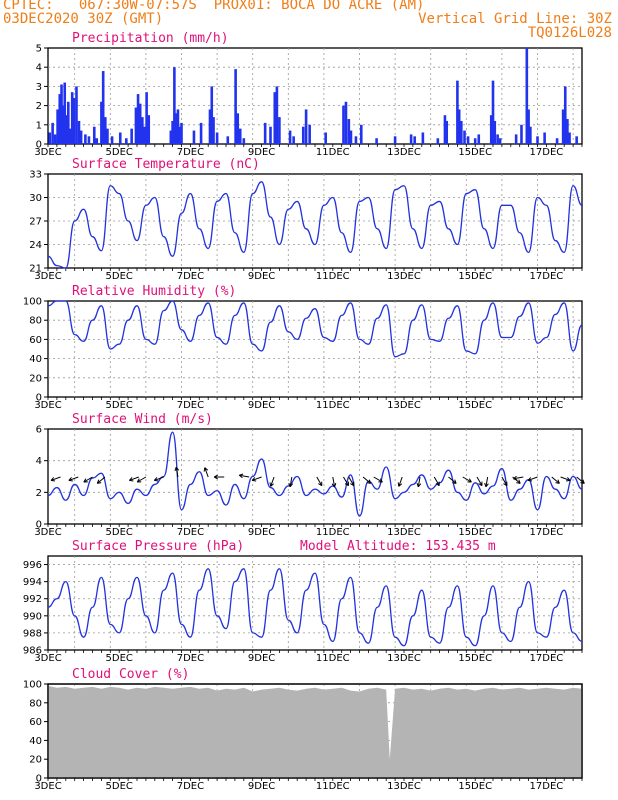 The height and width of the screenshot is (800, 618). I want to click on y-tick-label: 990, so click(32, 616).